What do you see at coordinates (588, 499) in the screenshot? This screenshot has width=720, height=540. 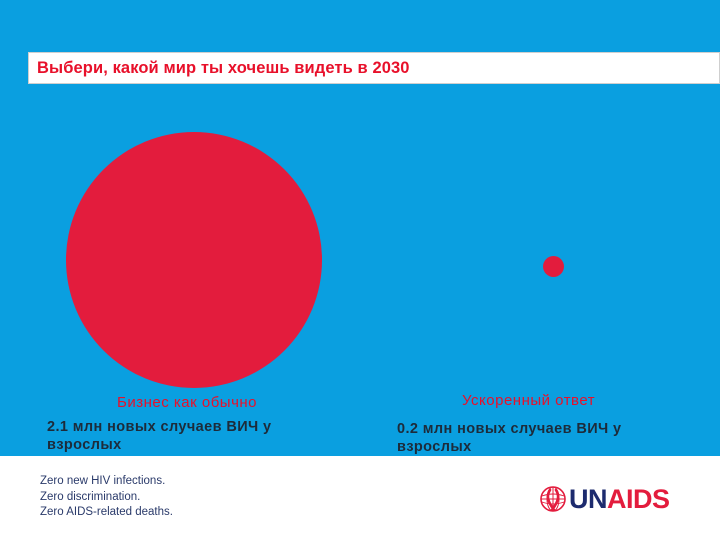 I see `logo-un: UN` at bounding box center [588, 499].